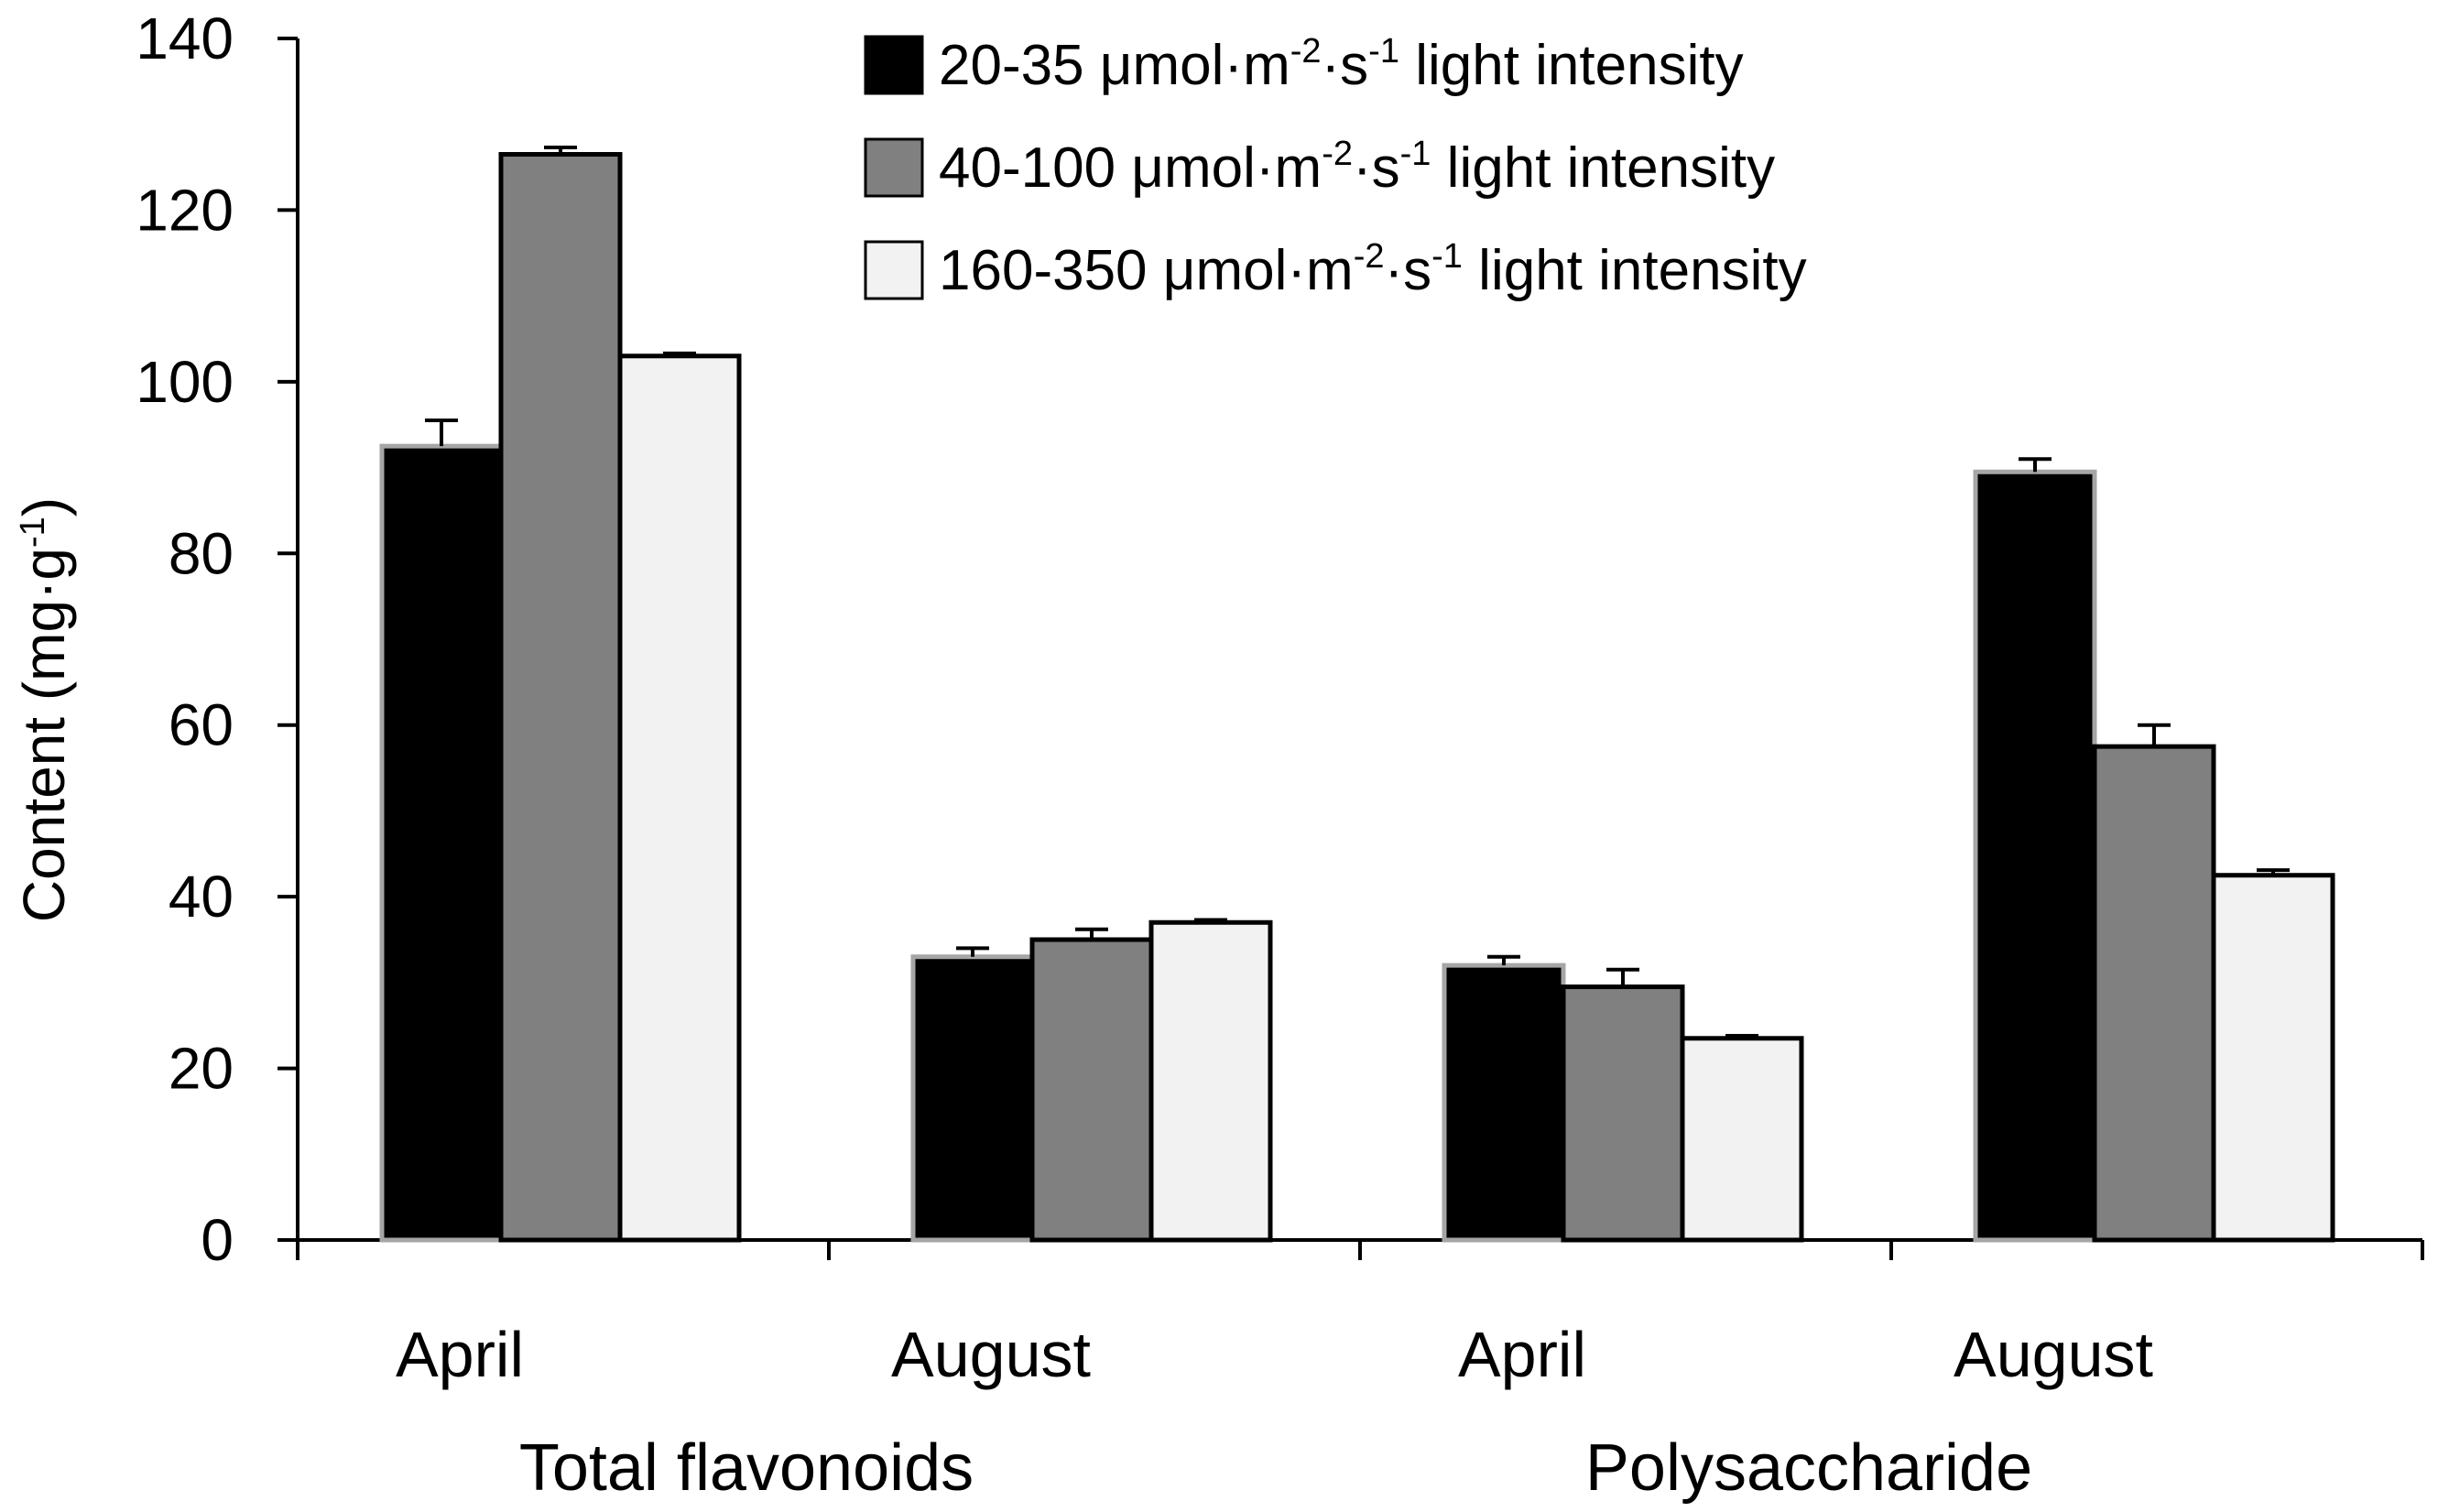 The width and height of the screenshot is (2438, 1512). Describe the element at coordinates (201, 725) in the screenshot. I see `y-tick-label: 60` at that location.